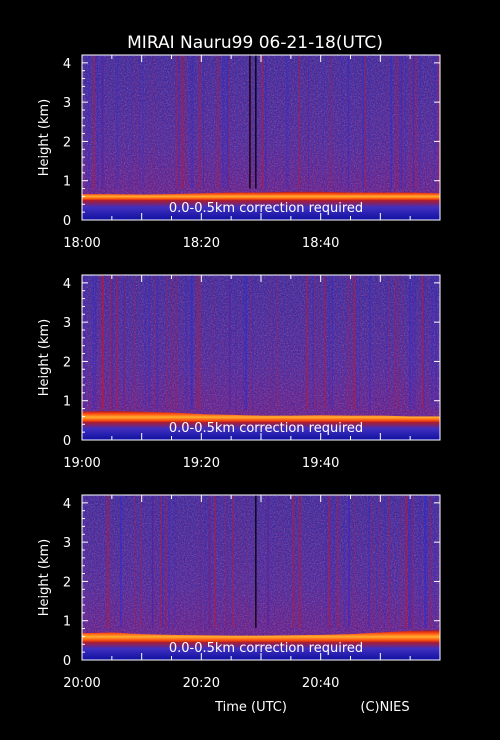  I want to click on y-tick-label: 2, so click(67, 142).